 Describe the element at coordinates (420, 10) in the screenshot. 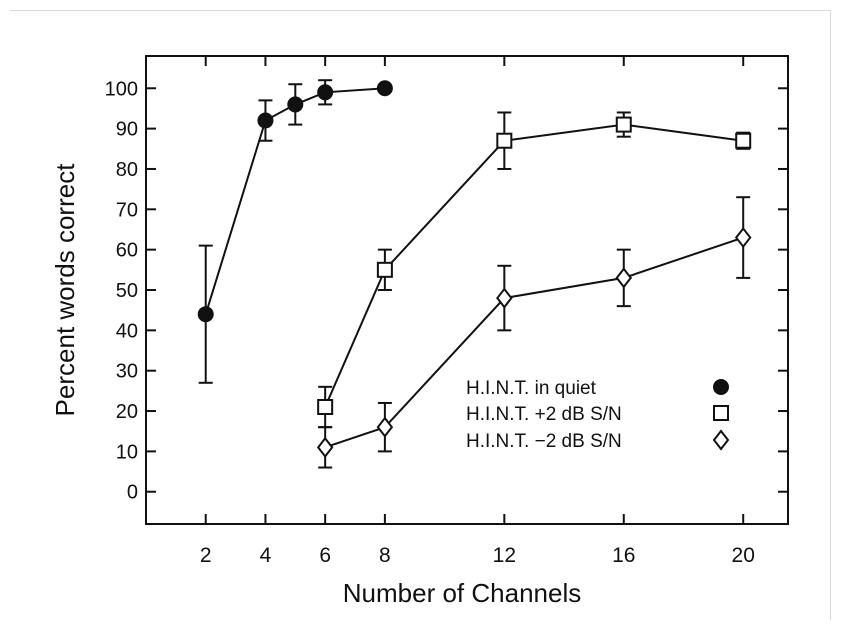

I see `frame-top-line` at that location.